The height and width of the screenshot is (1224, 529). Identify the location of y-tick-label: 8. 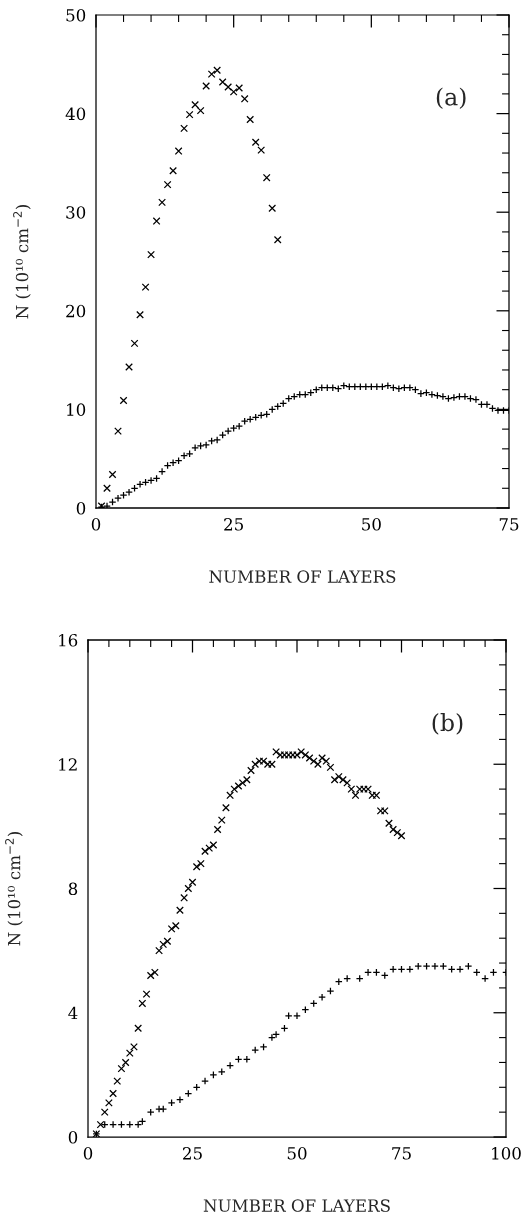
(73, 889).